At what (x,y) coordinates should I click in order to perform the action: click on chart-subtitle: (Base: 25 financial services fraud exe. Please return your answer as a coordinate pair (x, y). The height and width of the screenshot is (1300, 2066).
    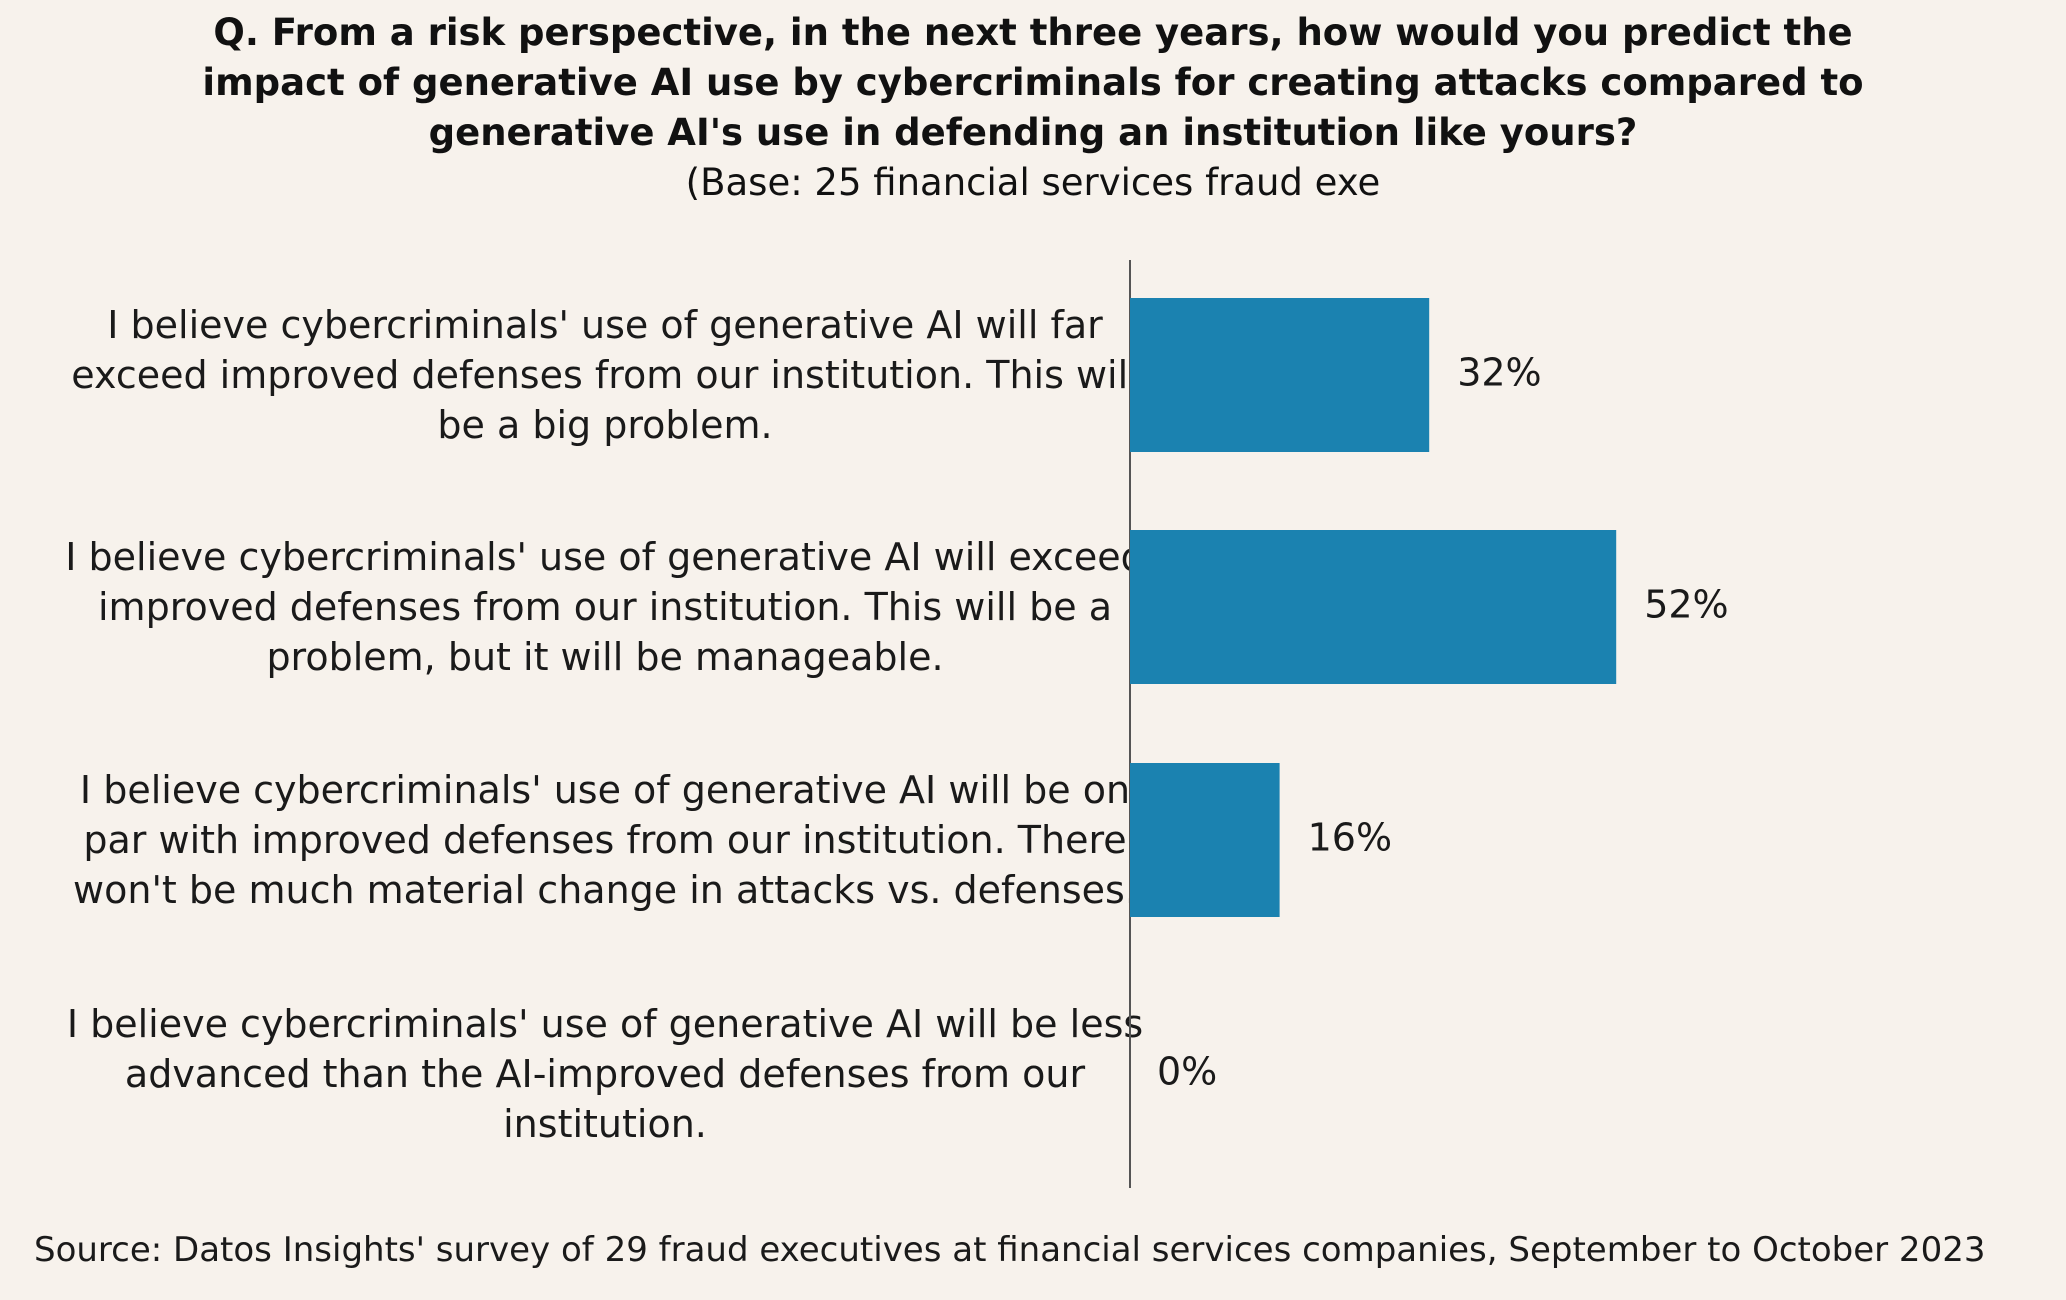
    Looking at the image, I should click on (1033, 182).